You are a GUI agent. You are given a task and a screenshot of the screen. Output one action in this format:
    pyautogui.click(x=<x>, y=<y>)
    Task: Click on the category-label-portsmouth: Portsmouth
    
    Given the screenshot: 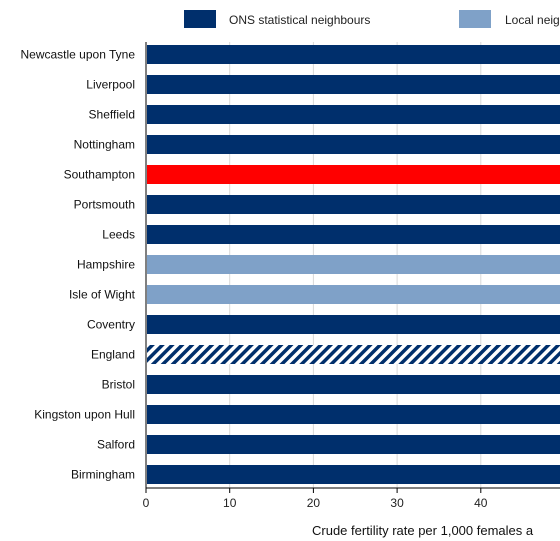 What is the action you would take?
    pyautogui.click(x=104, y=205)
    